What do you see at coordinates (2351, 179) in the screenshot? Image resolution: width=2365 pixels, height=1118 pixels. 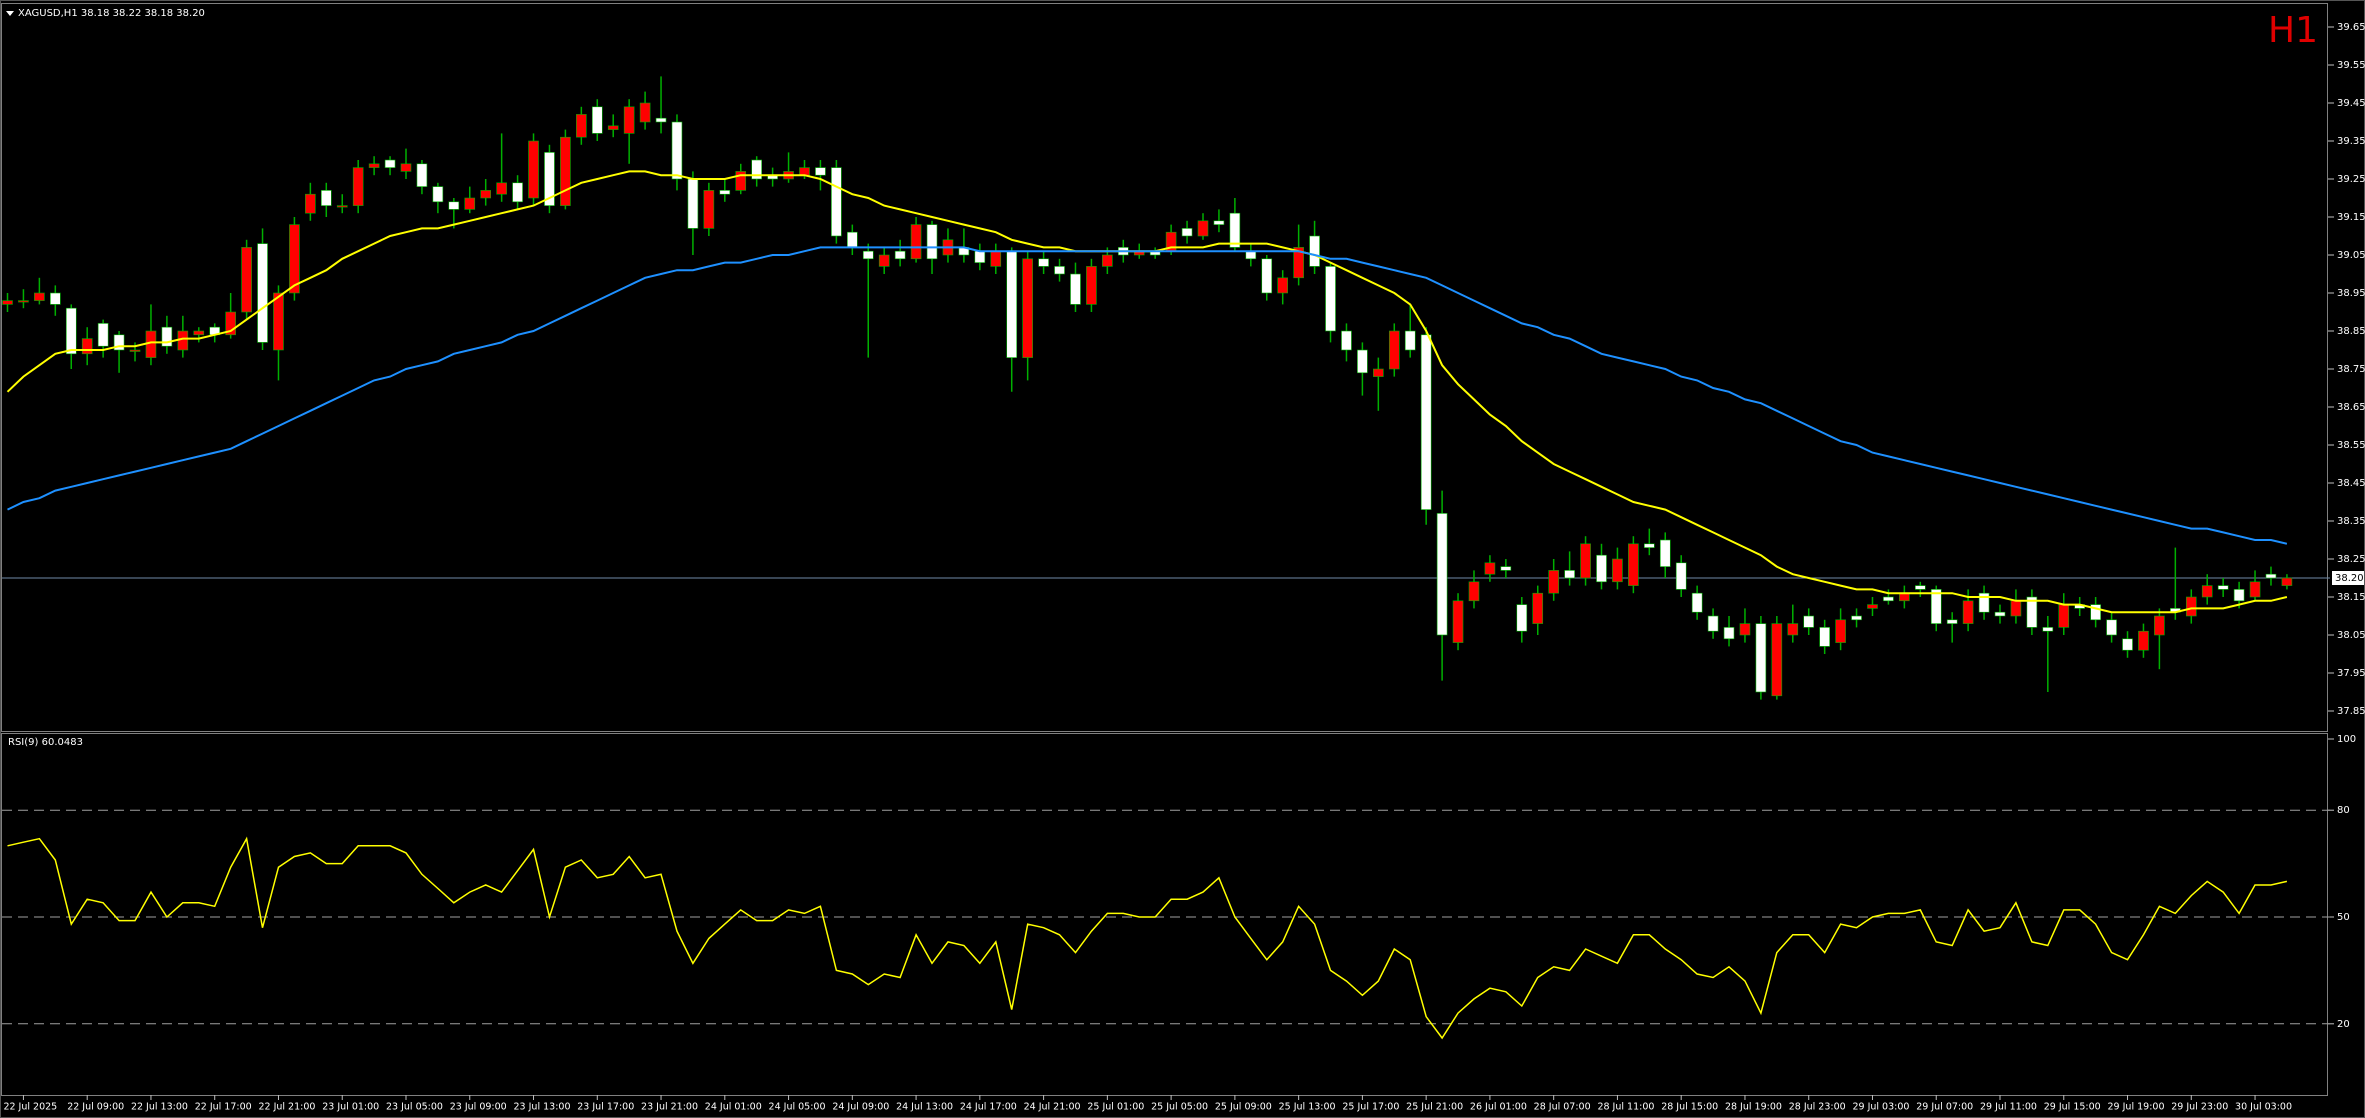 I see `y-tick-label: 39.25` at bounding box center [2351, 179].